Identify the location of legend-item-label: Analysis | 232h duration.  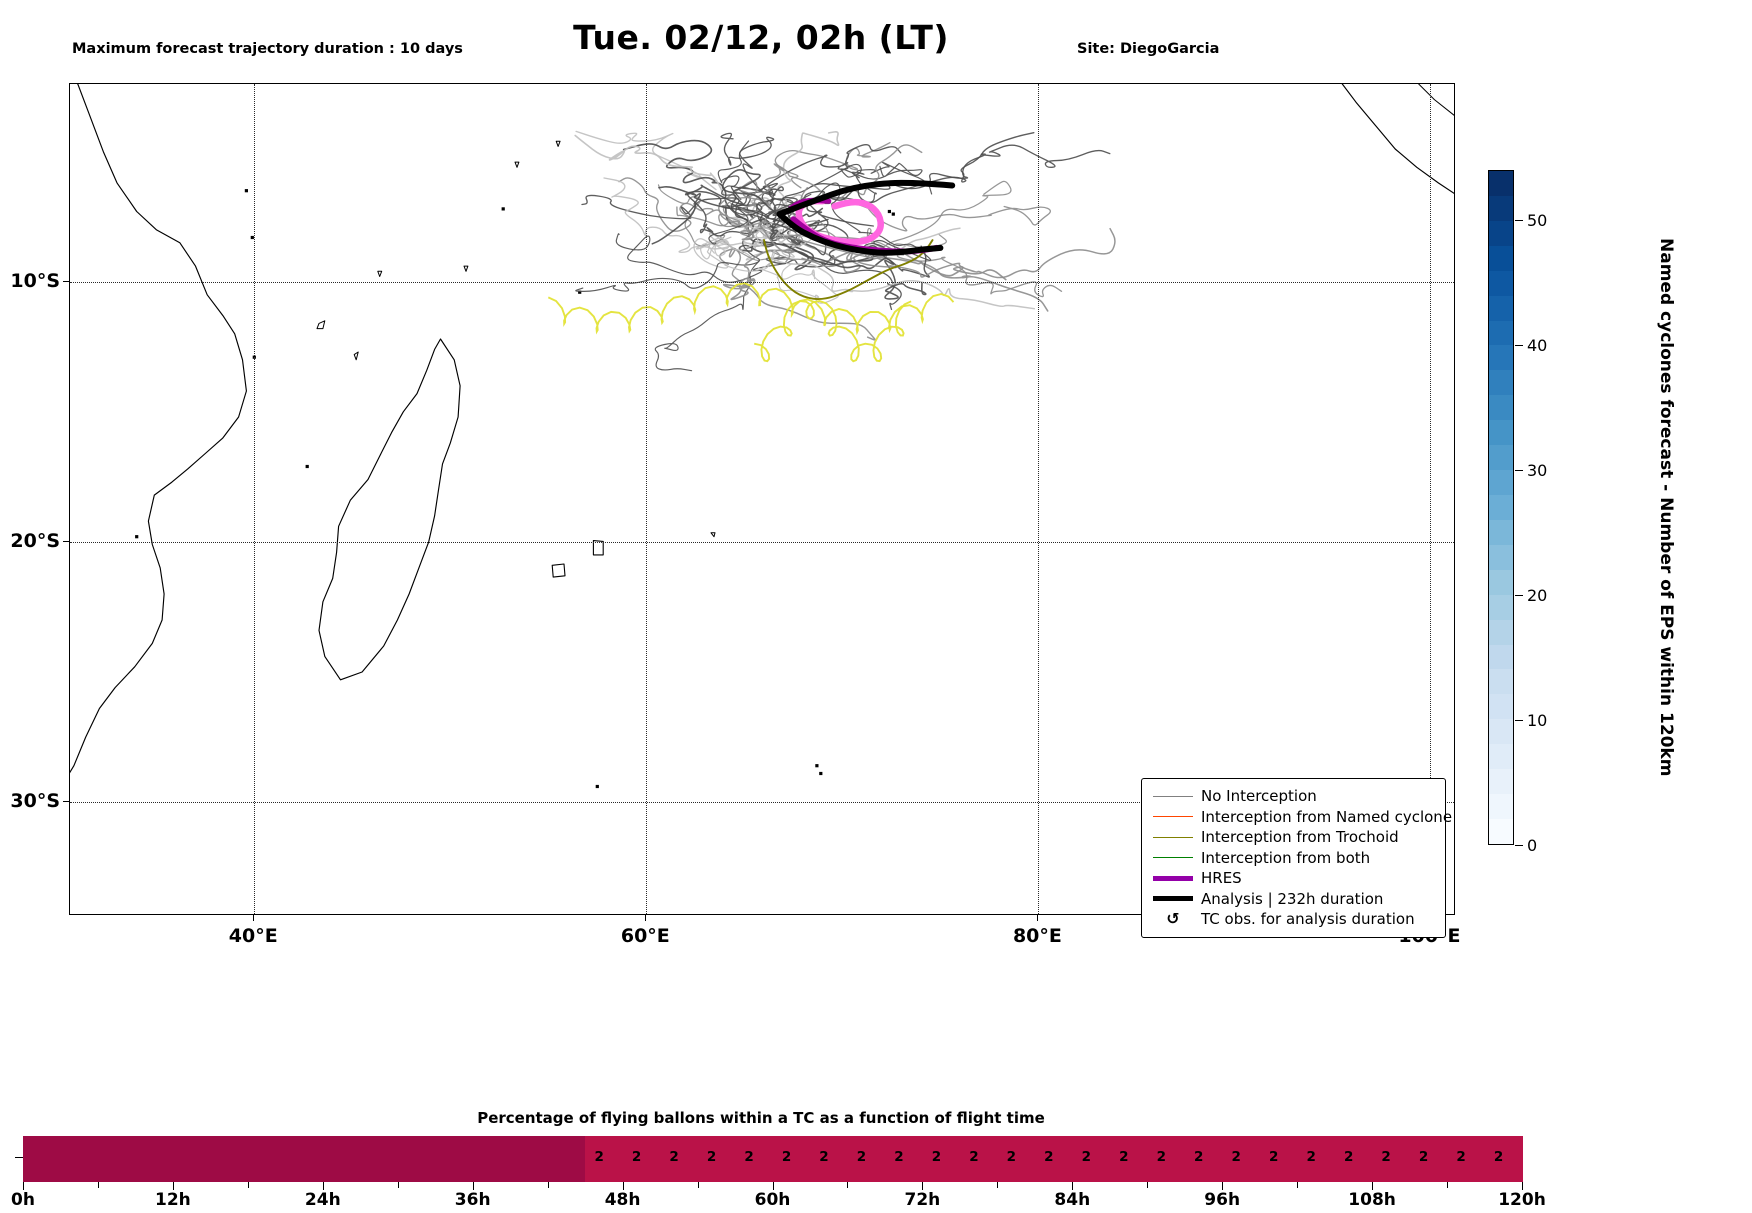
(1292, 898).